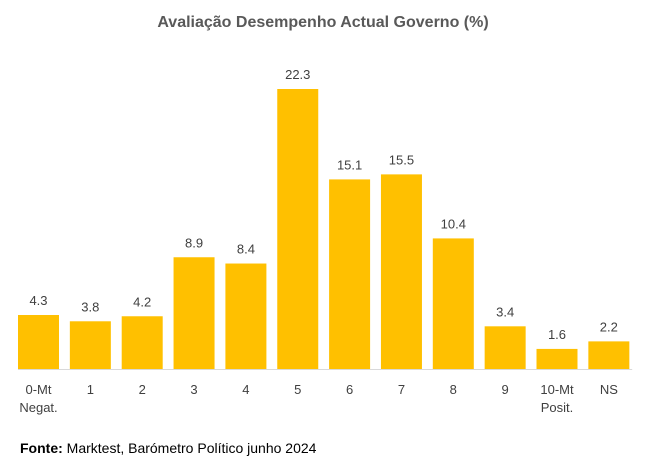 The width and height of the screenshot is (646, 466). I want to click on data-label: 3.8, so click(90, 306).